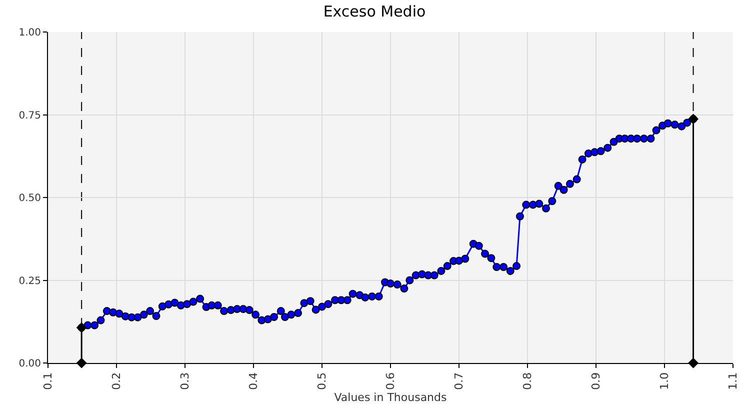 Image resolution: width=749 pixels, height=413 pixels. I want to click on x-axis-title: Values in Thousands, so click(391, 397).